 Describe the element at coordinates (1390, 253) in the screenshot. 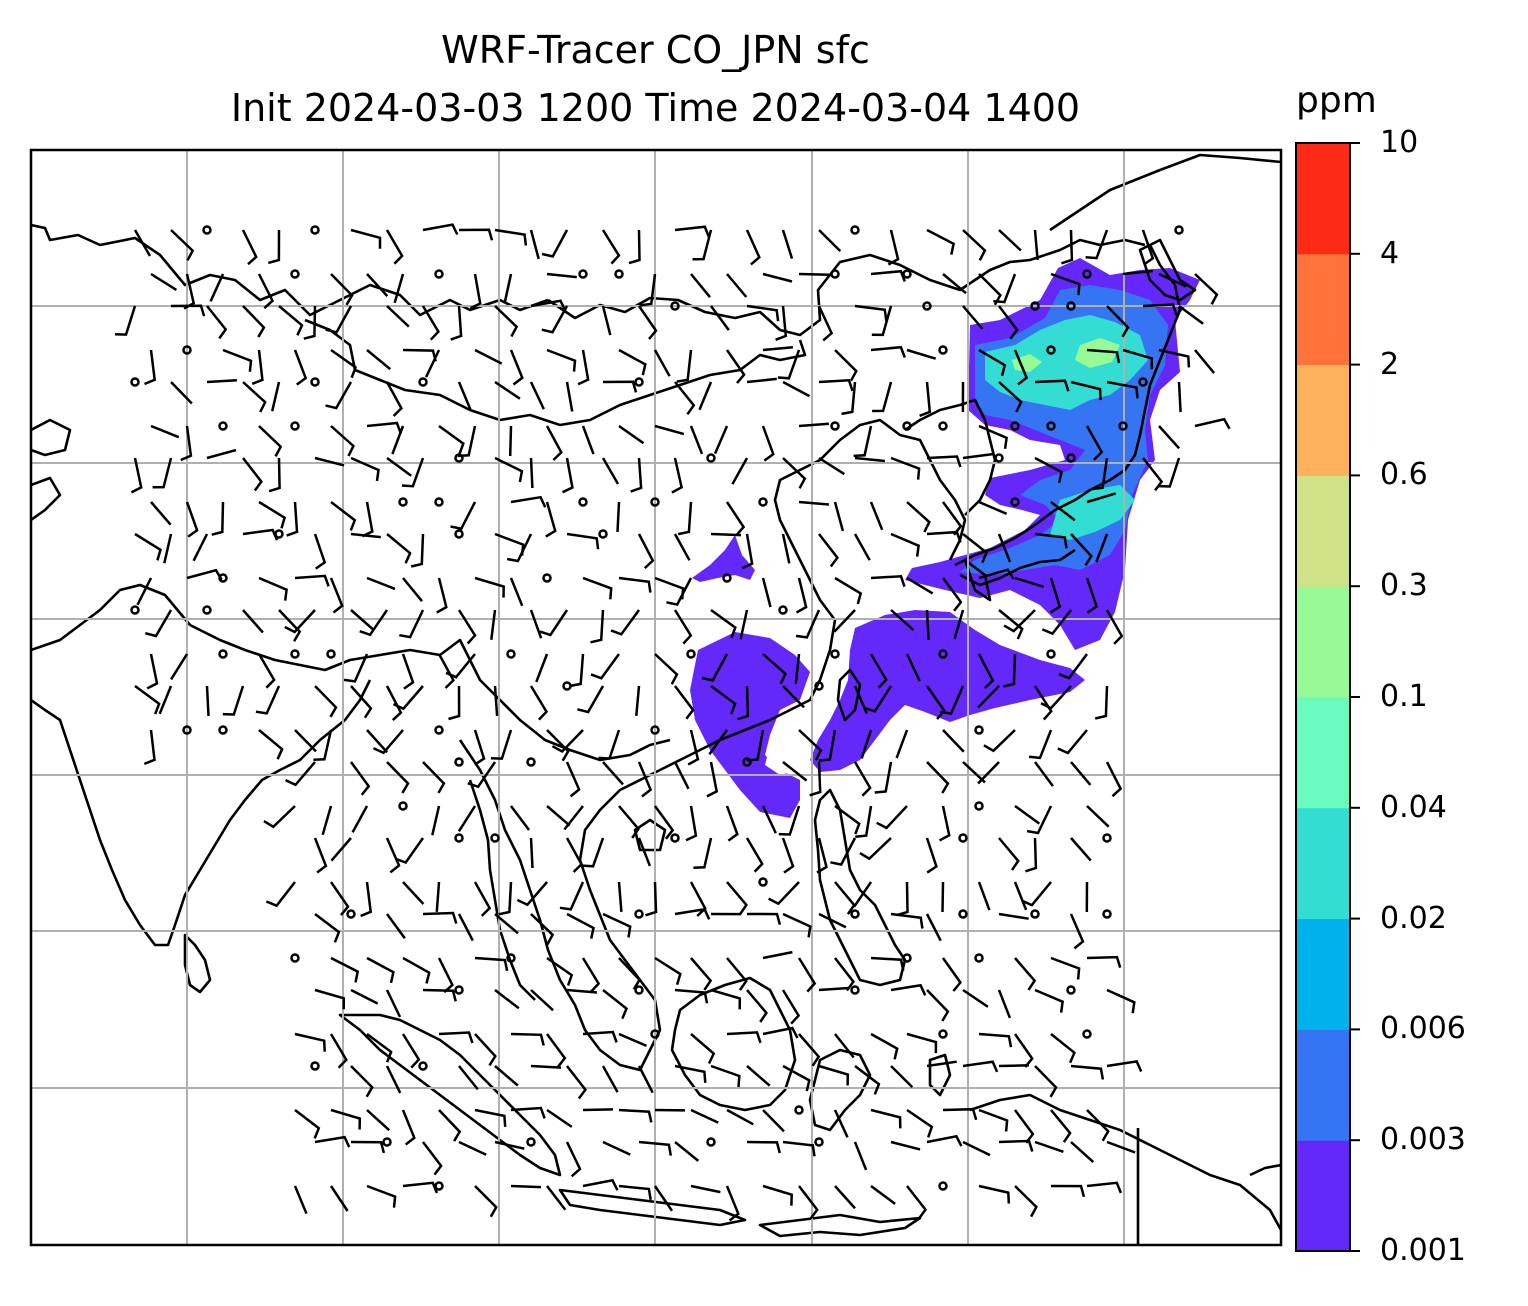

I see `colorbar-tick-label: 4` at that location.